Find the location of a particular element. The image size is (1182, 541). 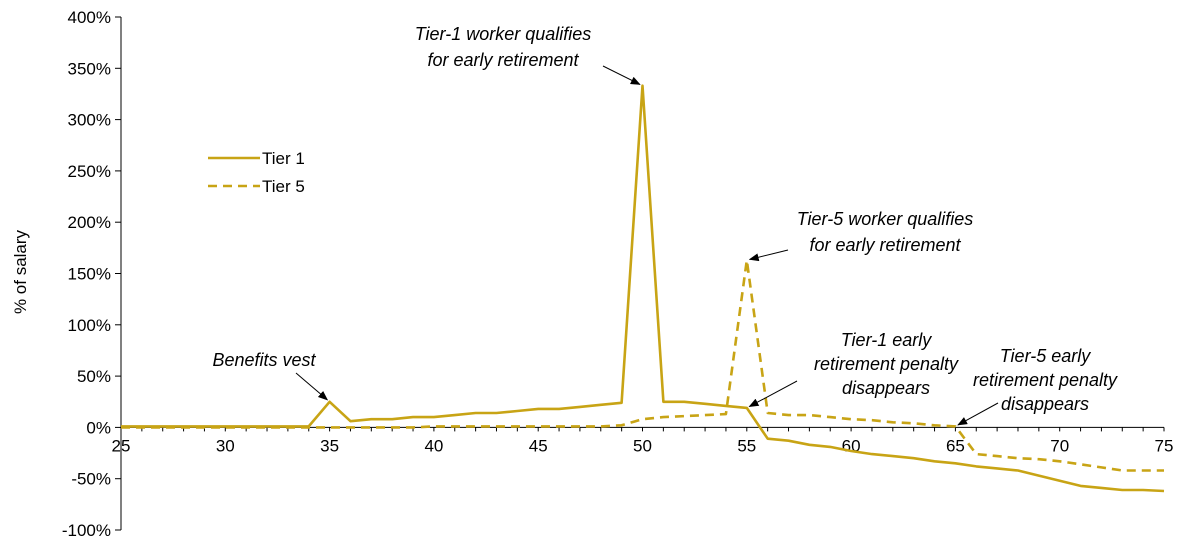

y-tick-label: 50% is located at coordinates (94, 376).